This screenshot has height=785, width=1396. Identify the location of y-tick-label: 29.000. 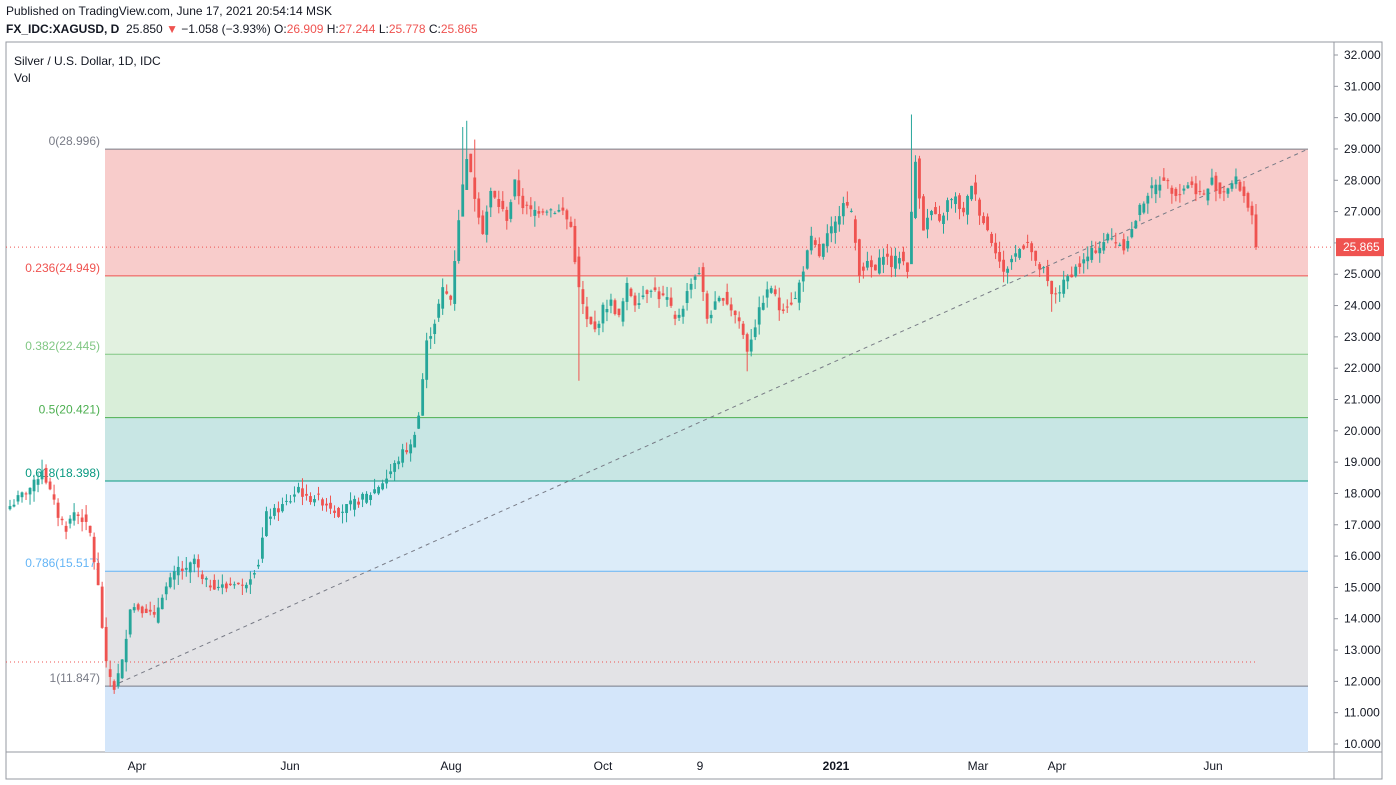
(1362, 149).